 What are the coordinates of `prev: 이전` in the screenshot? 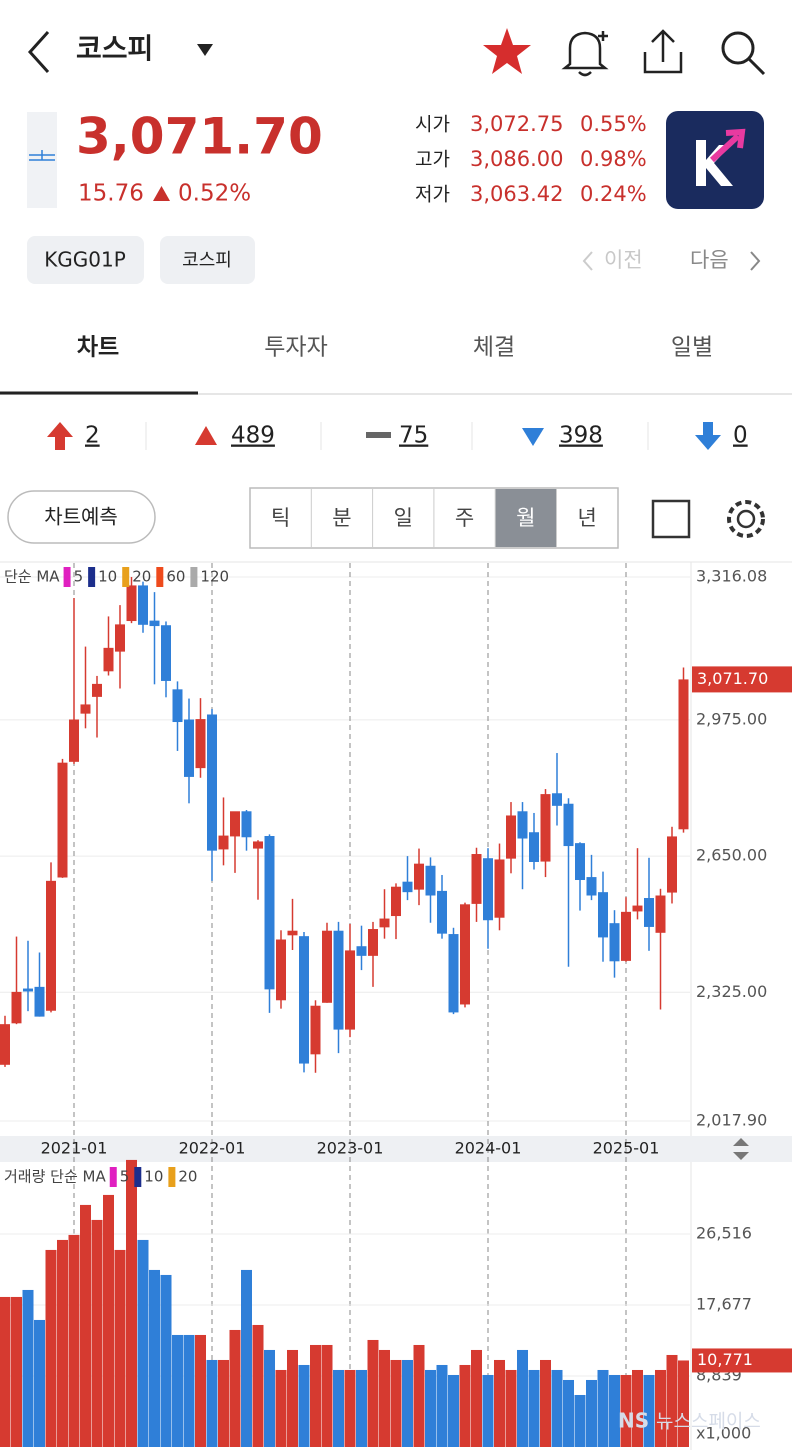 It's located at (623, 260).